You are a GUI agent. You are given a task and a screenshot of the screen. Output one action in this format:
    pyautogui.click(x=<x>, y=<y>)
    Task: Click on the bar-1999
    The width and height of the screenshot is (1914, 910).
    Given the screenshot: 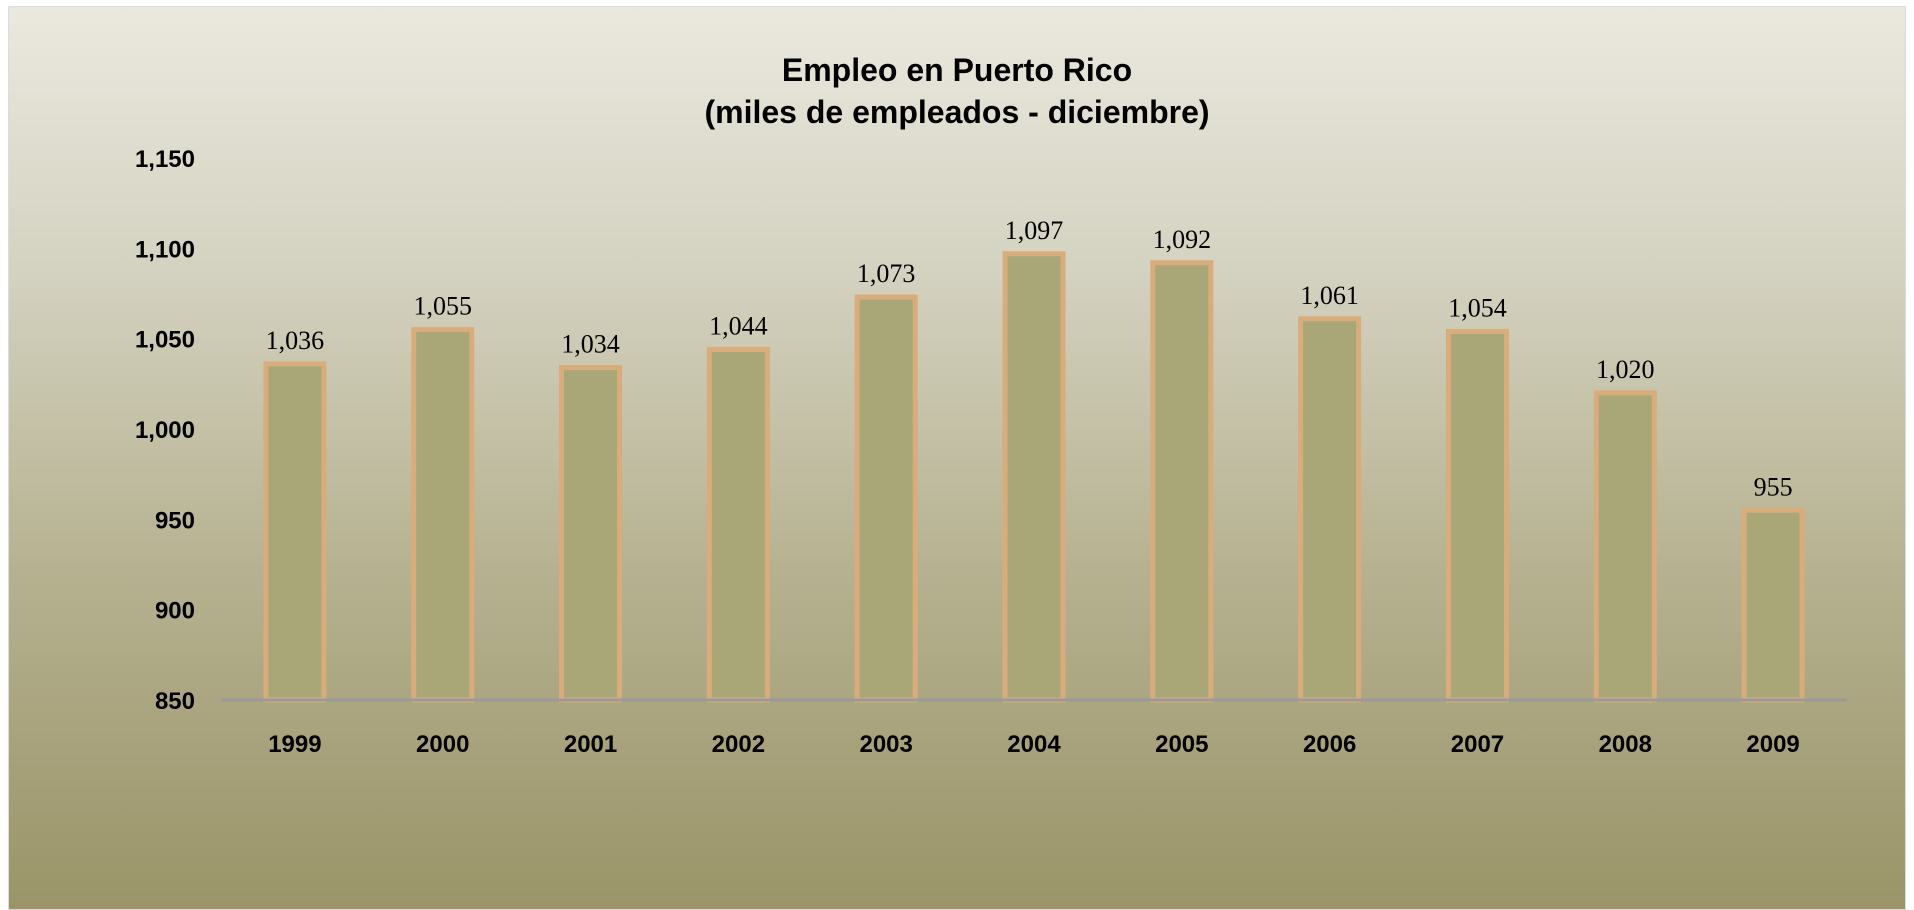 What is the action you would take?
    pyautogui.click(x=295, y=532)
    